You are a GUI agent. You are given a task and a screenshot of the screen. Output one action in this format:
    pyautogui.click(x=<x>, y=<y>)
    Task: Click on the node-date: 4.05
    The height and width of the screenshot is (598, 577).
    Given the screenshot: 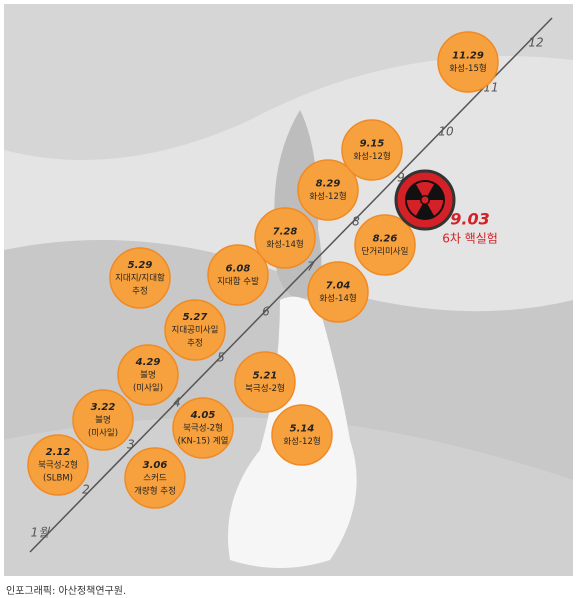 What is the action you would take?
    pyautogui.click(x=203, y=415)
    